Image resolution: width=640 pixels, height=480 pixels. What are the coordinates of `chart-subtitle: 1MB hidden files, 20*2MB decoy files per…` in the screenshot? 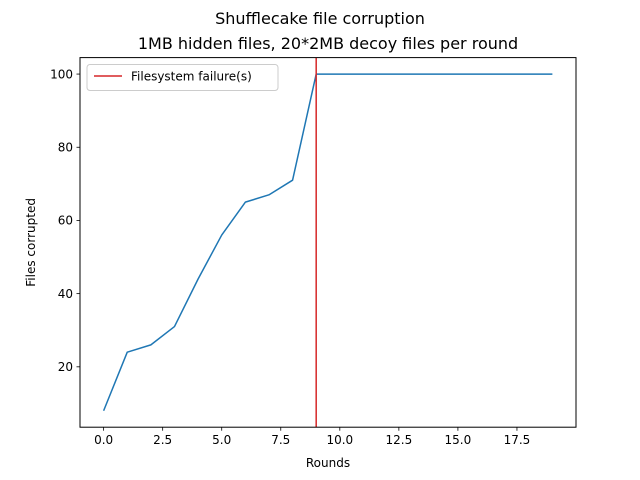 It's located at (328, 43).